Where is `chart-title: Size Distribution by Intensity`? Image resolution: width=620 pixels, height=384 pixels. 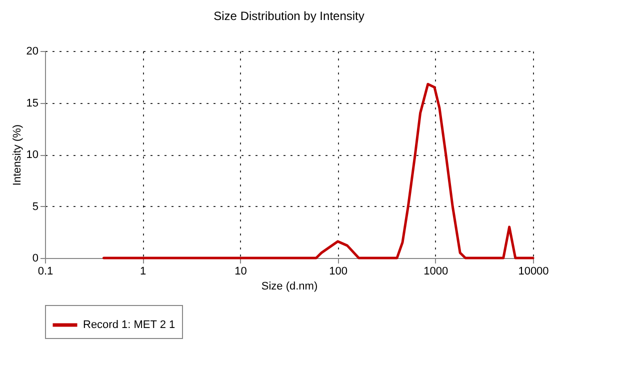 chart-title: Size Distribution by Intensity is located at coordinates (289, 16).